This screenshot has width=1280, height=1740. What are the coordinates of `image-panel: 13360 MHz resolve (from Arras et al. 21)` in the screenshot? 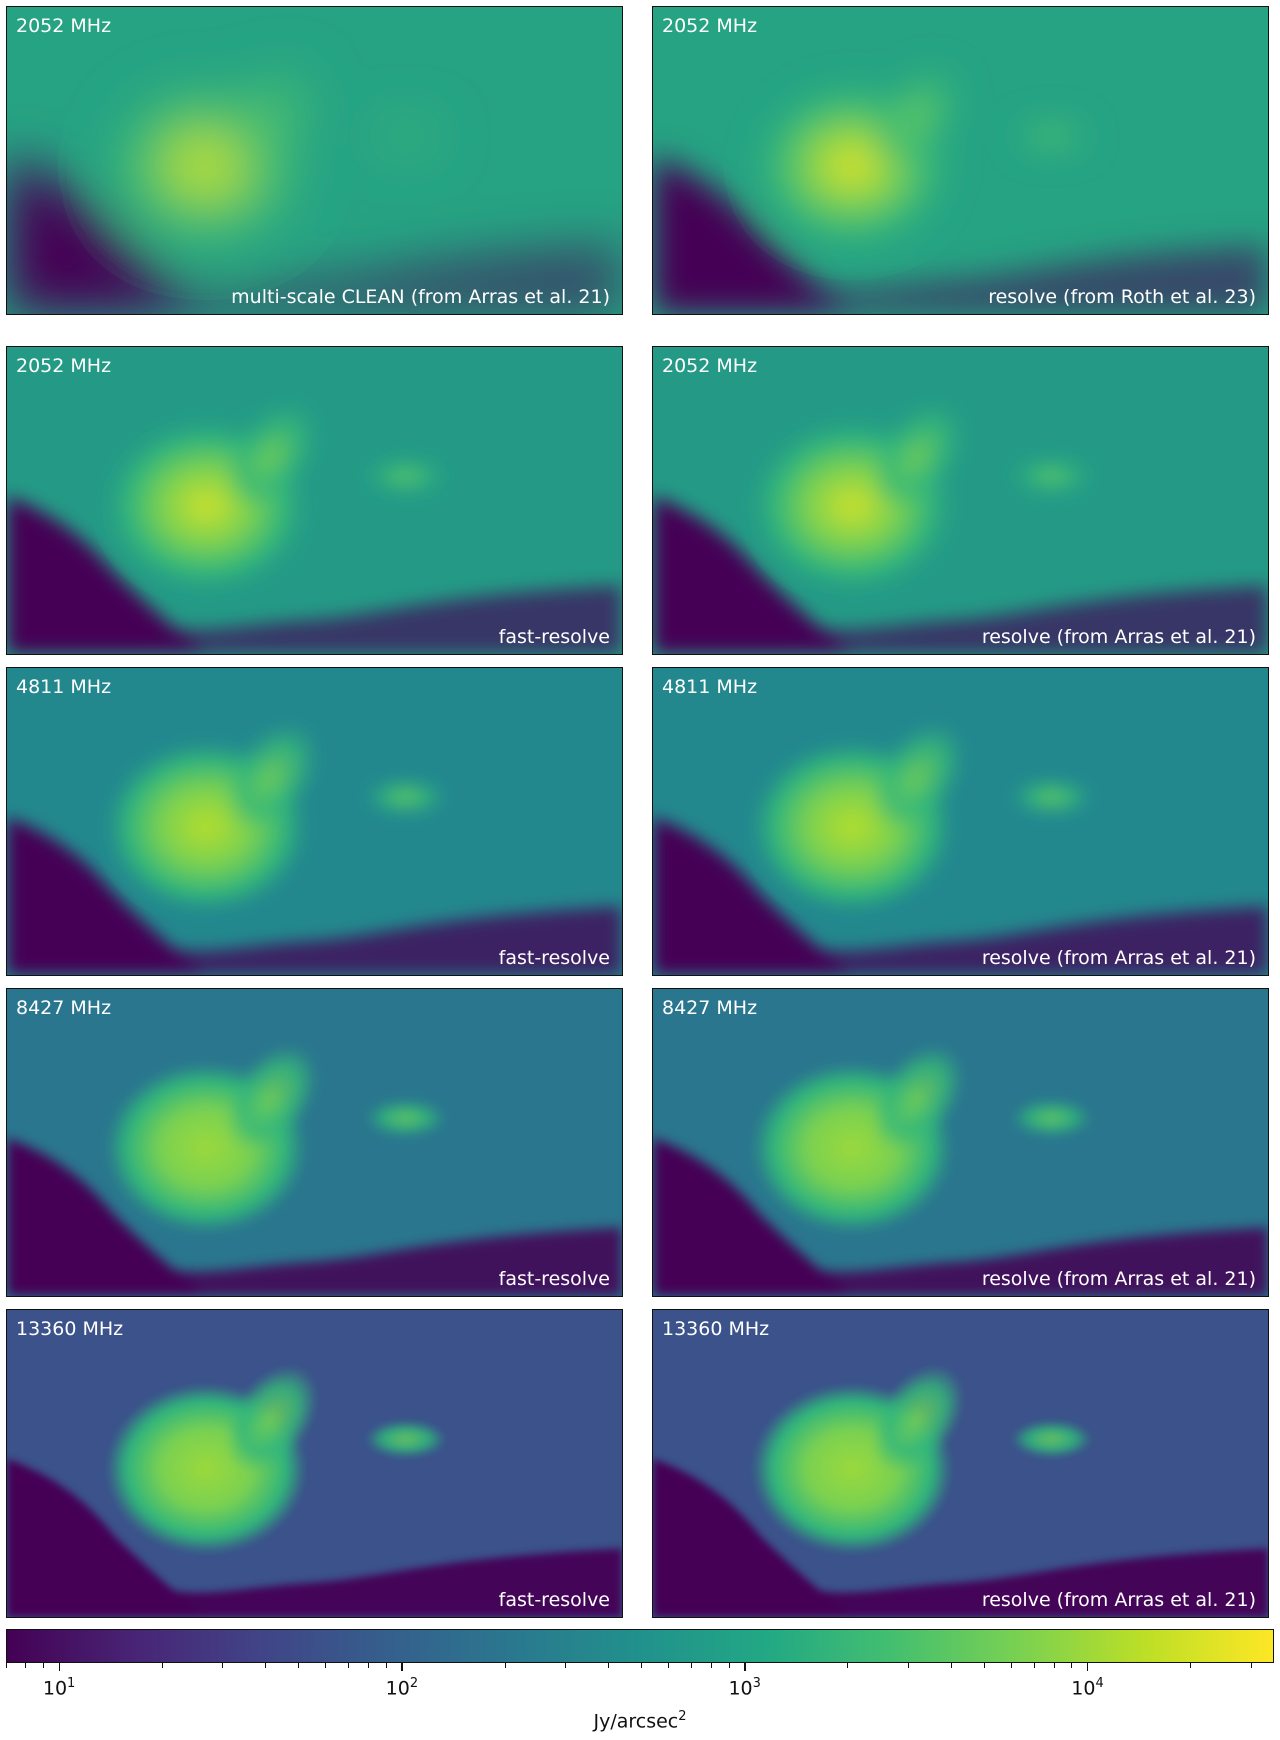 It's located at (960, 1463).